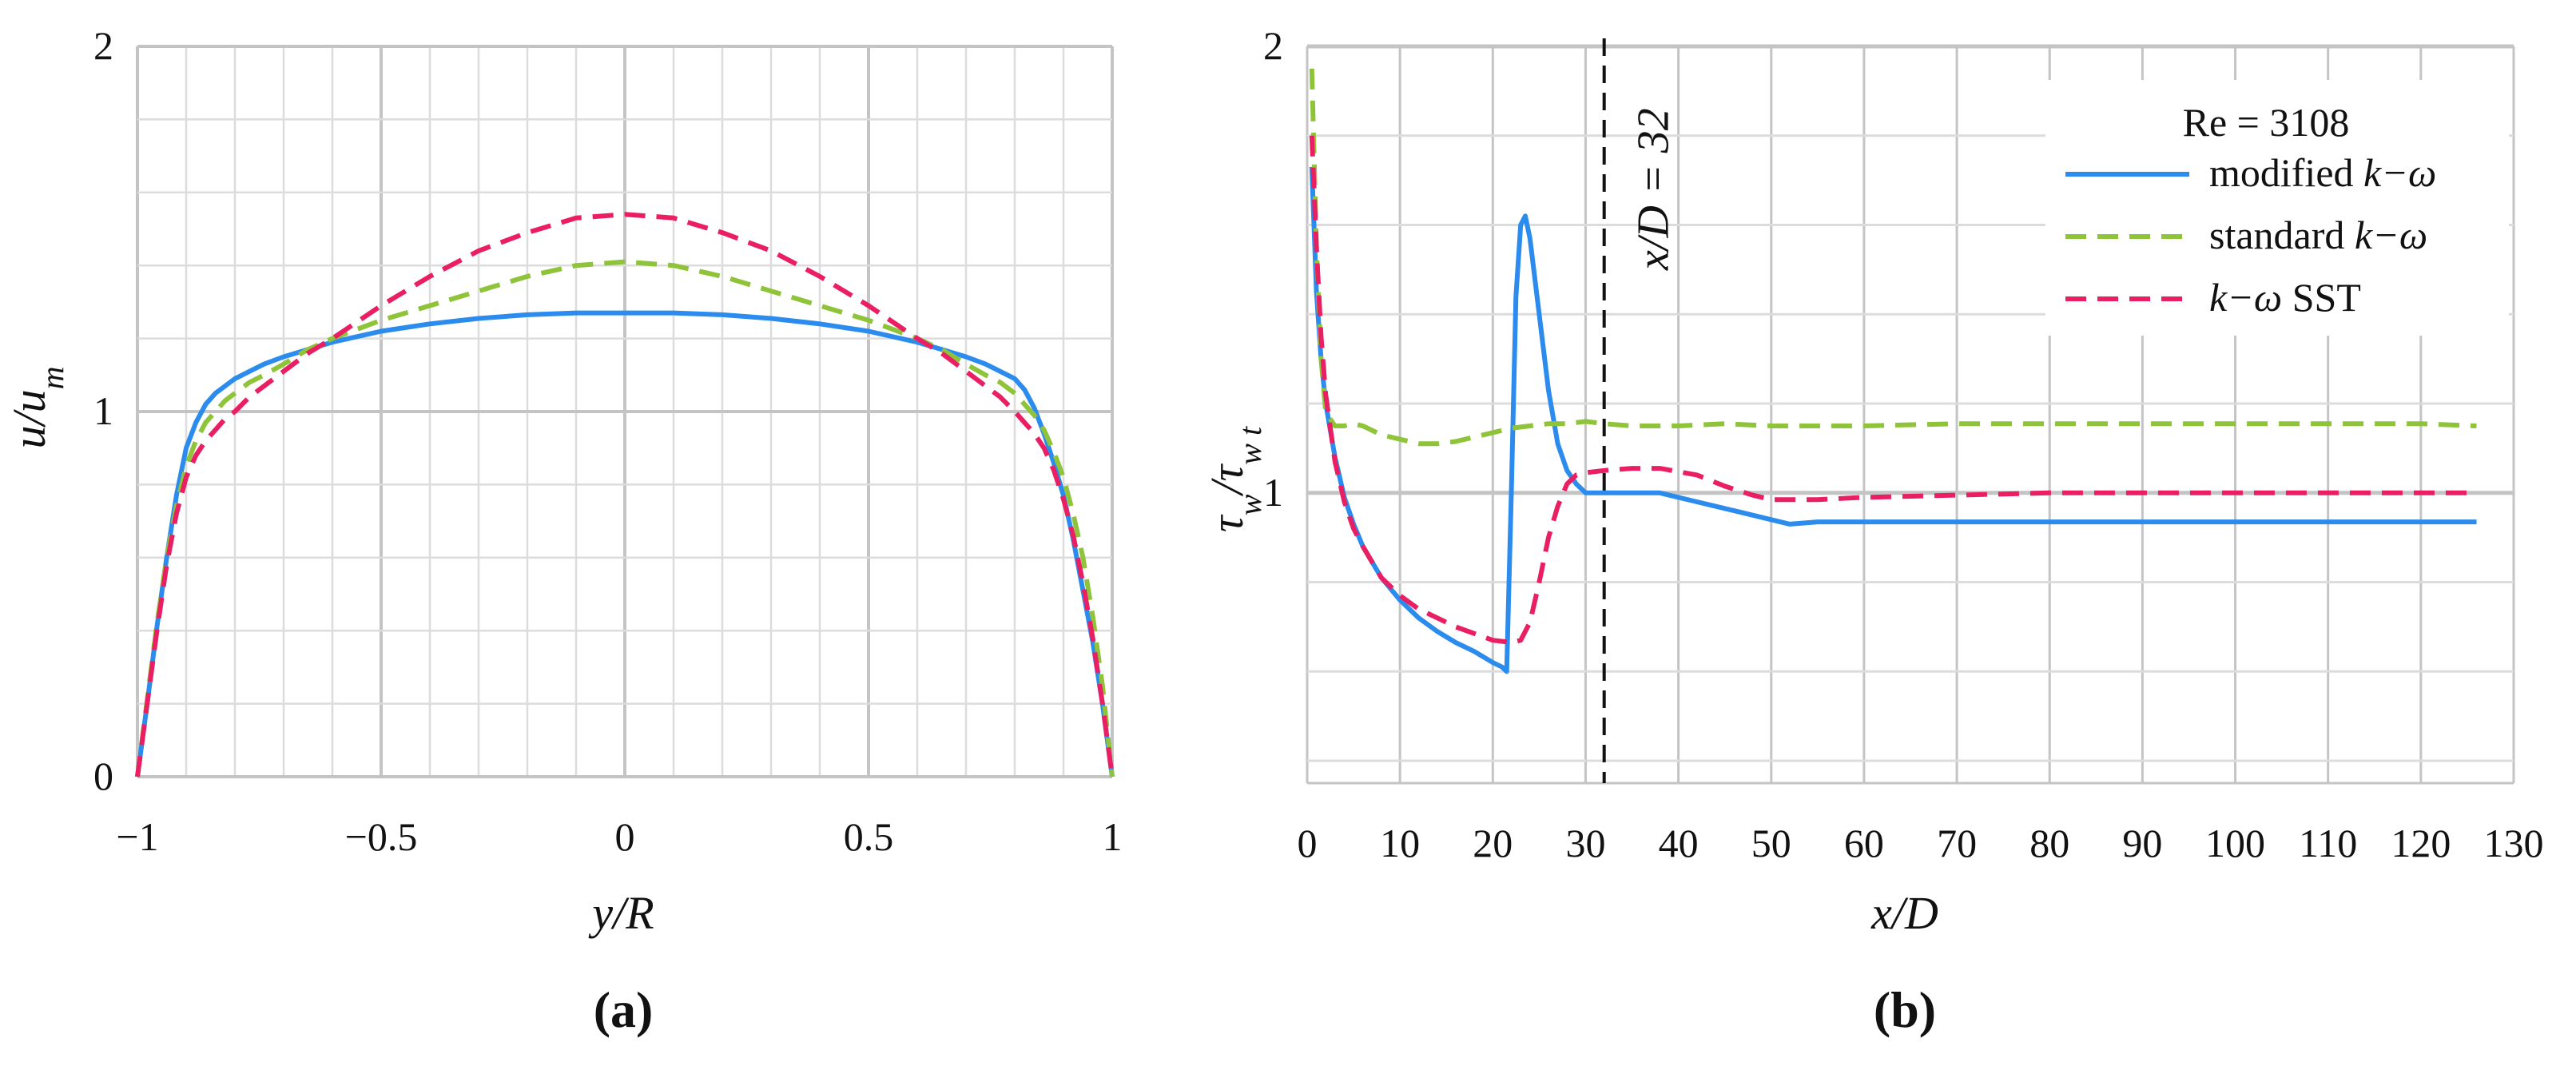  What do you see at coordinates (1400, 843) in the screenshot?
I see `x-tick-label: 10` at bounding box center [1400, 843].